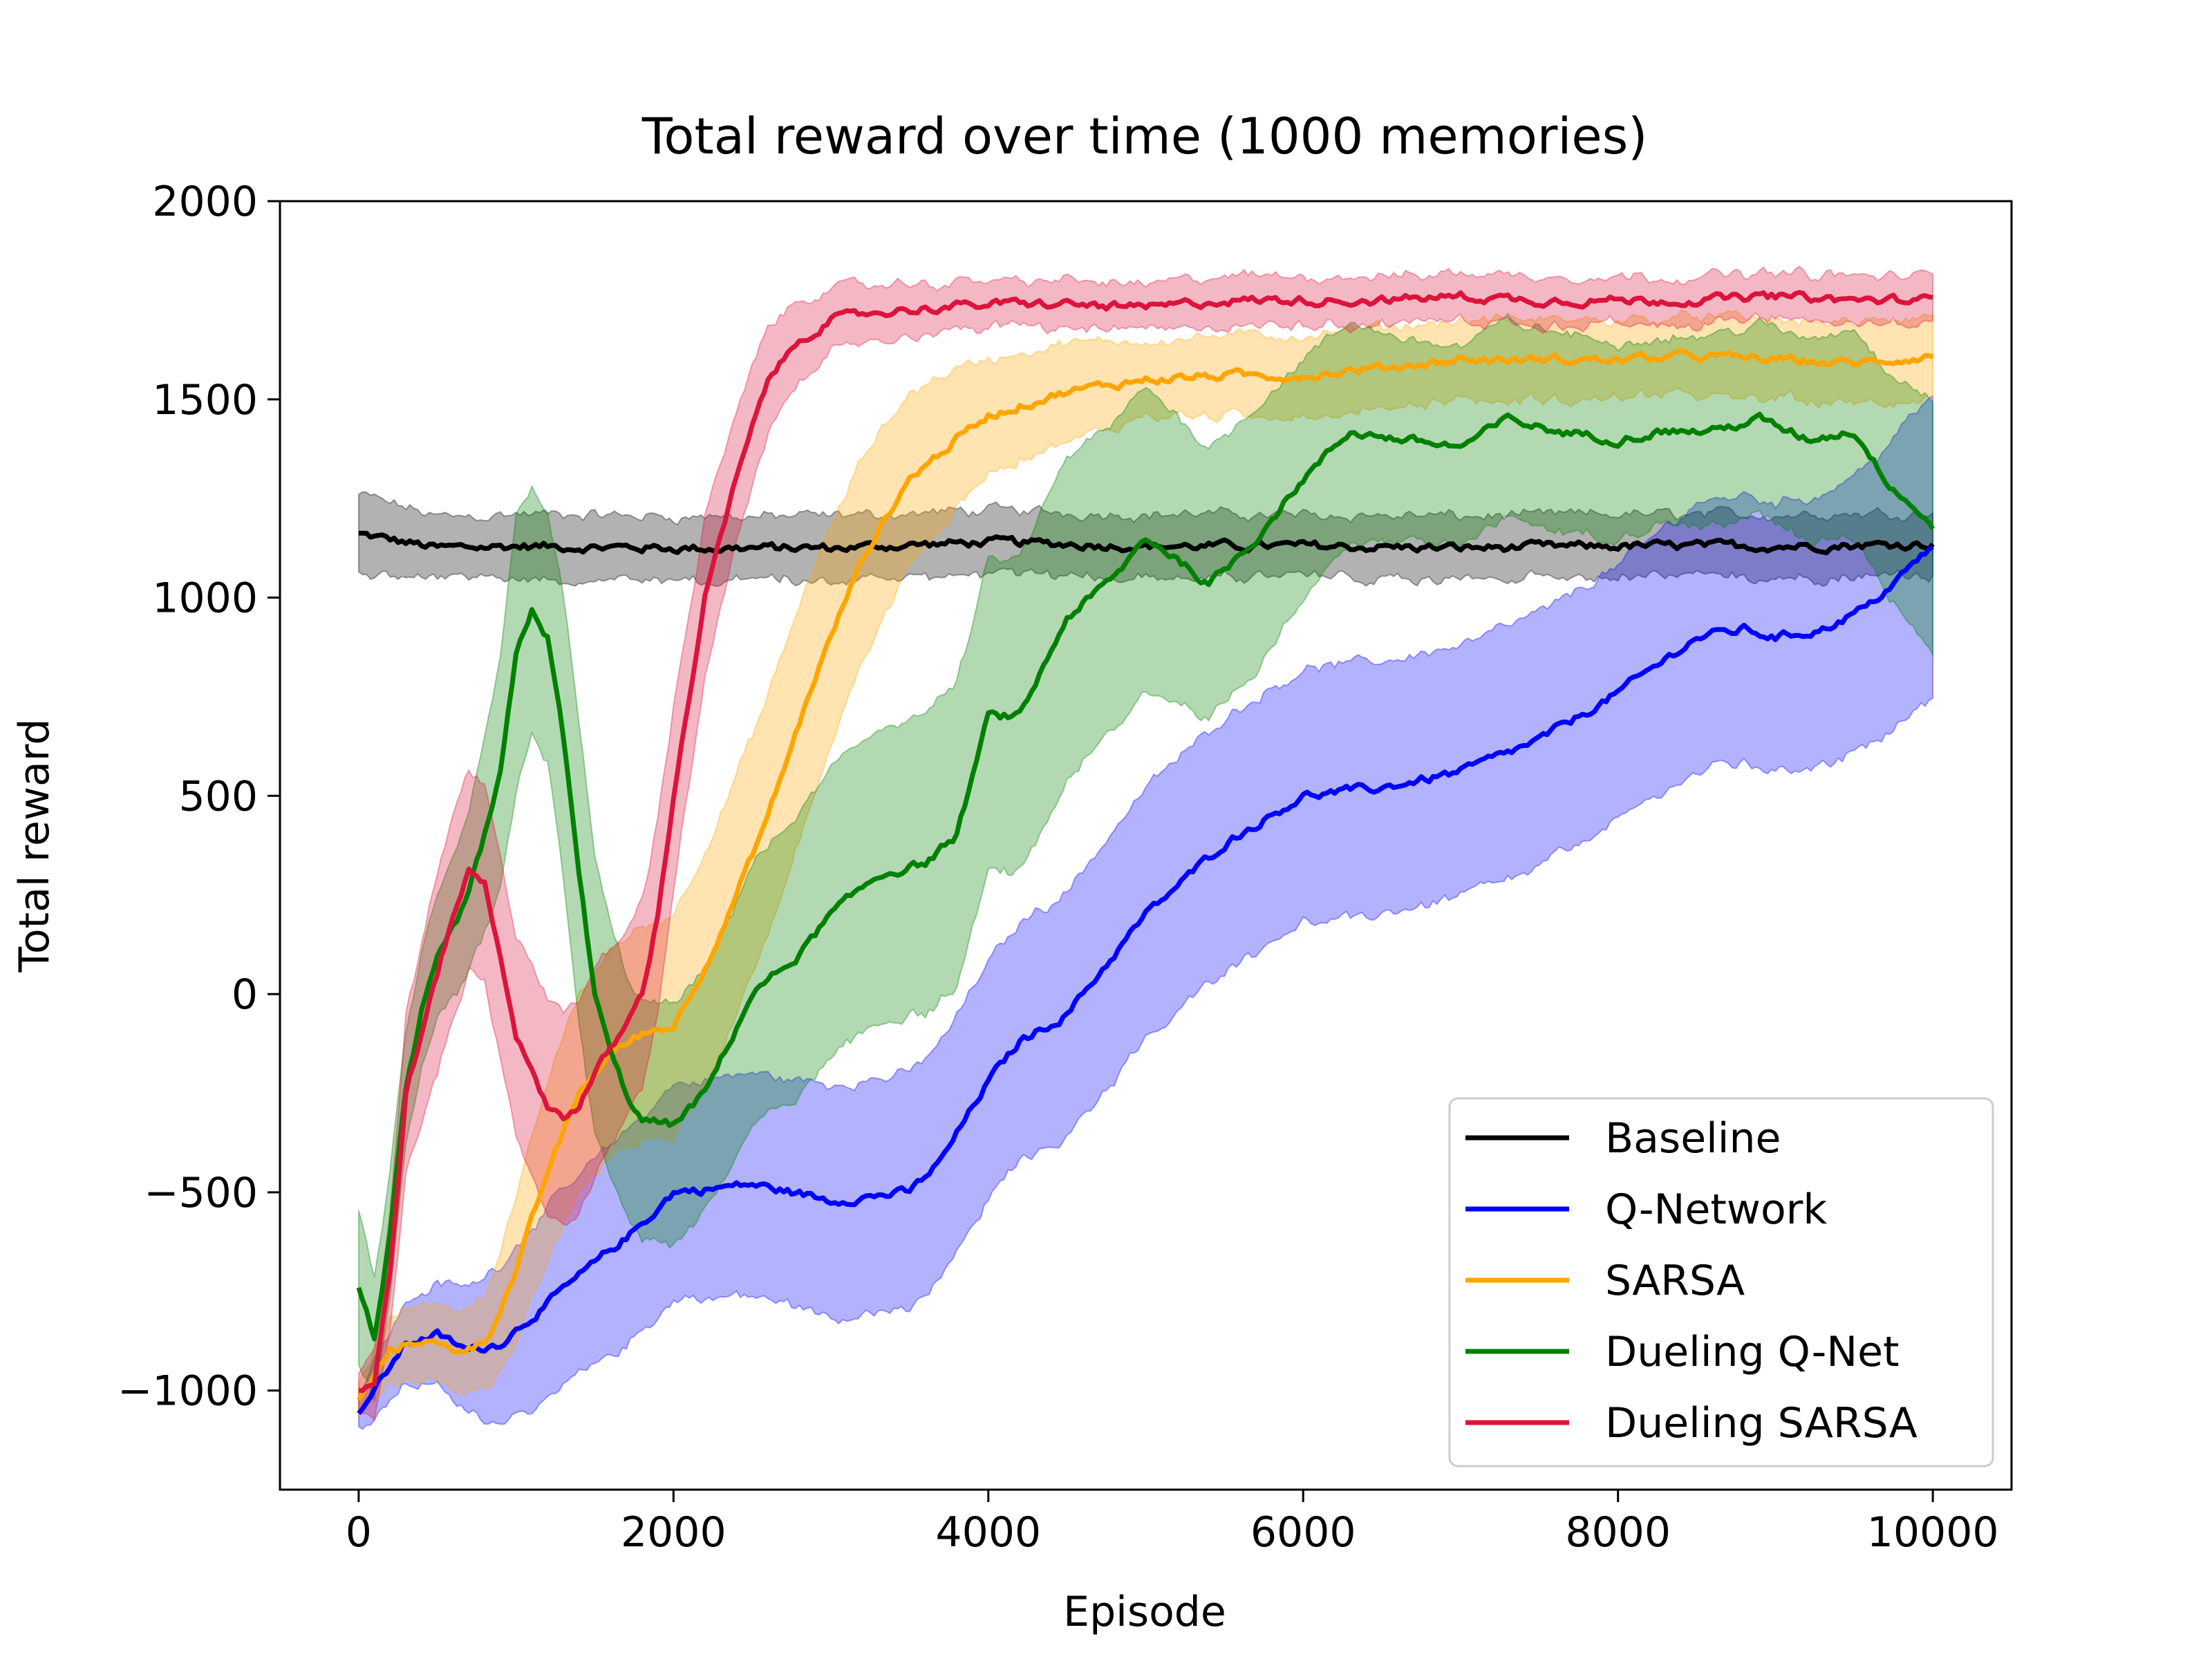  Describe the element at coordinates (205, 202) in the screenshot. I see `y-tick-label: 2000` at that location.